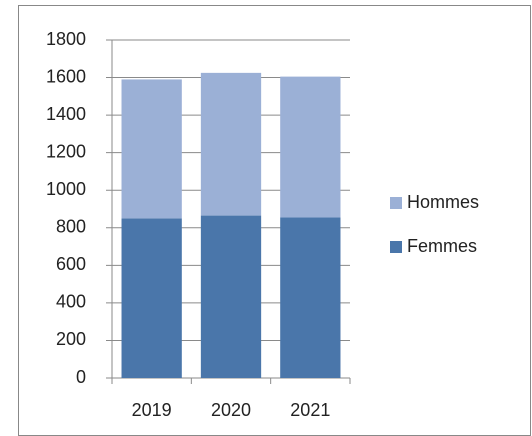  Describe the element at coordinates (71, 302) in the screenshot. I see `y-tick-label: 400` at that location.